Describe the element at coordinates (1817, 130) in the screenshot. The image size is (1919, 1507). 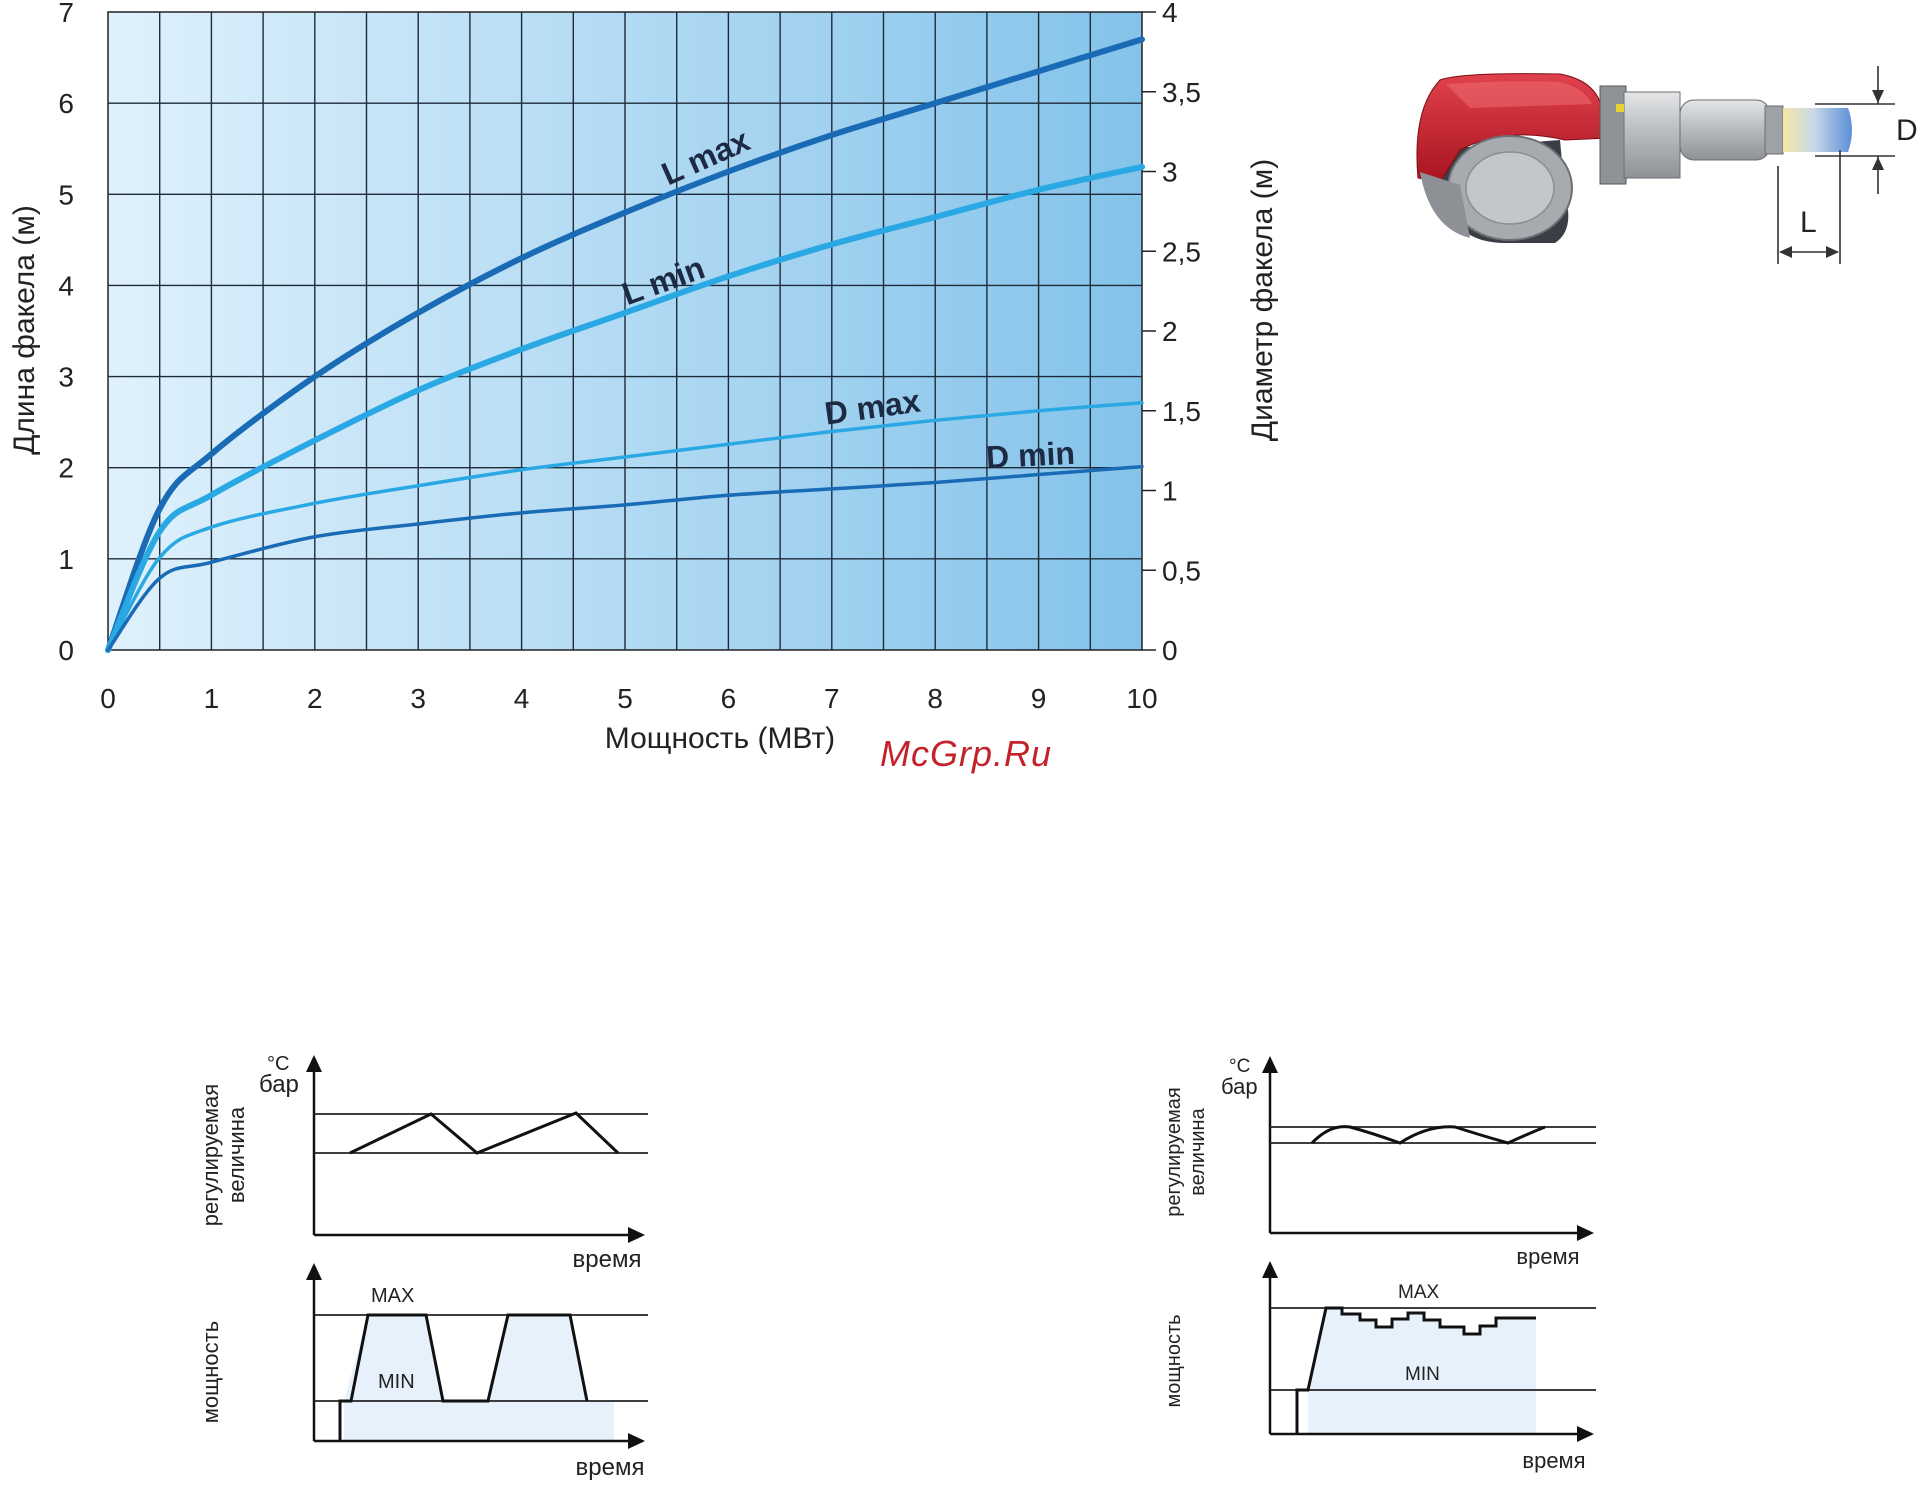
I see `flame` at that location.